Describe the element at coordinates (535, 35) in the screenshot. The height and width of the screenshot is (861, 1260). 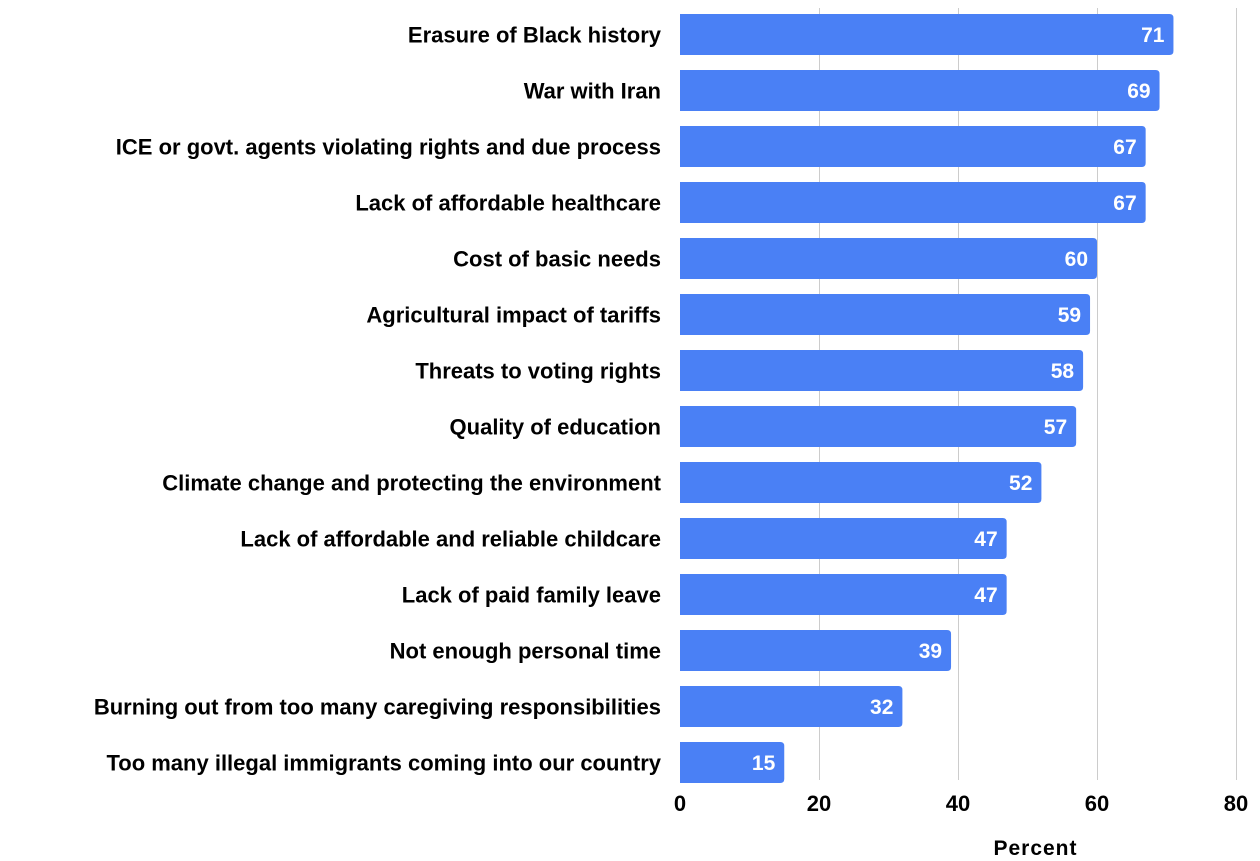
I see `category-label: Erasure of Black history` at that location.